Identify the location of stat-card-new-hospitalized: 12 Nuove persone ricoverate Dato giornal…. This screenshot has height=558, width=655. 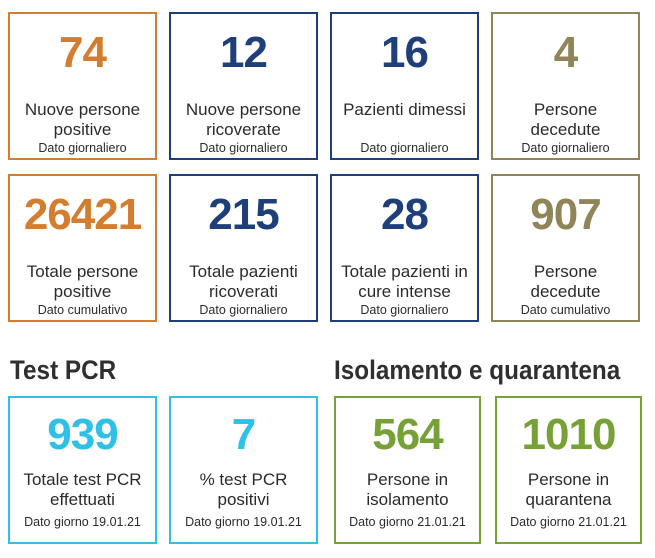
(243, 86).